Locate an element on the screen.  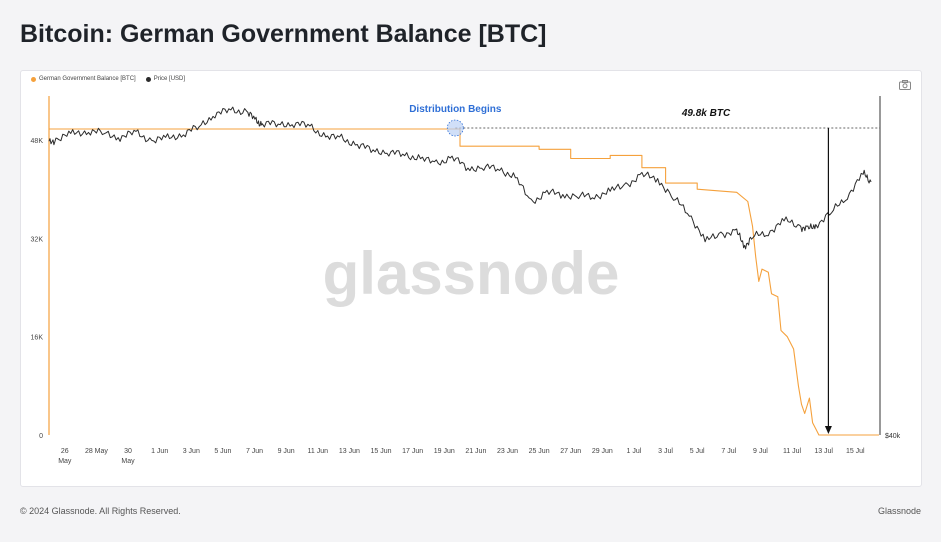
x-tick-label: 23 Jun is located at coordinates (507, 451).